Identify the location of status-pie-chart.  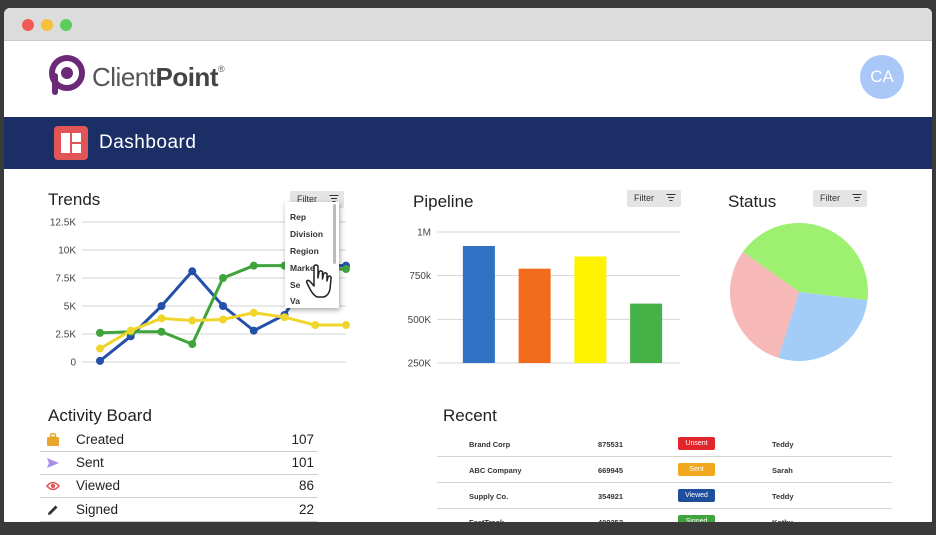
(799, 292).